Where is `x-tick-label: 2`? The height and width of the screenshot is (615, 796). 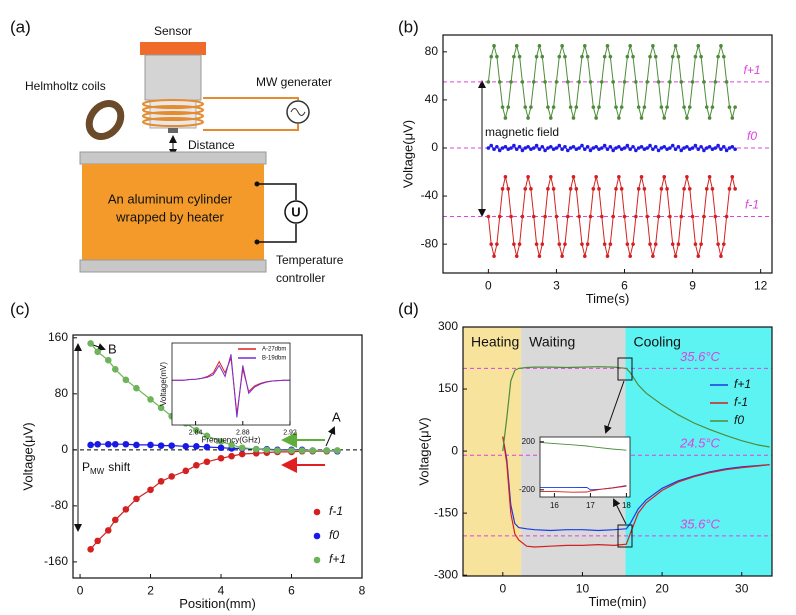 x-tick-label: 2 is located at coordinates (150, 590).